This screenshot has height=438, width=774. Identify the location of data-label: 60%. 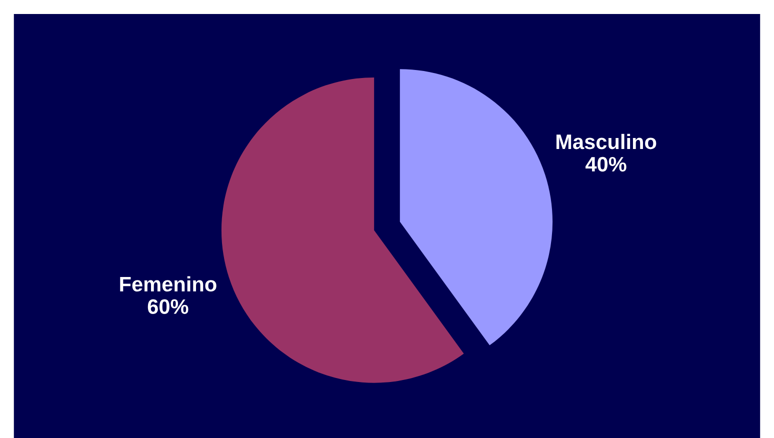
(168, 306).